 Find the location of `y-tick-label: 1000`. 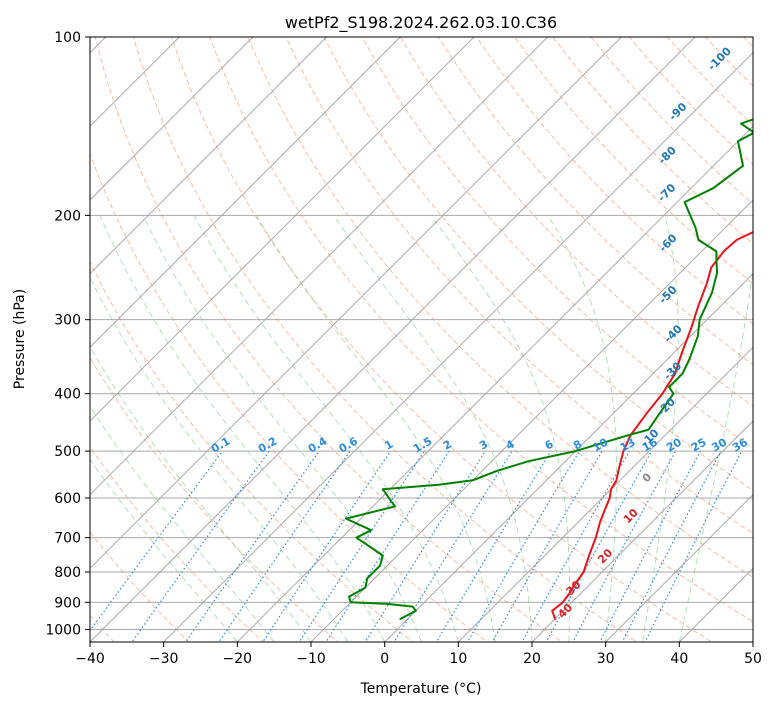

y-tick-label: 1000 is located at coordinates (63, 630).